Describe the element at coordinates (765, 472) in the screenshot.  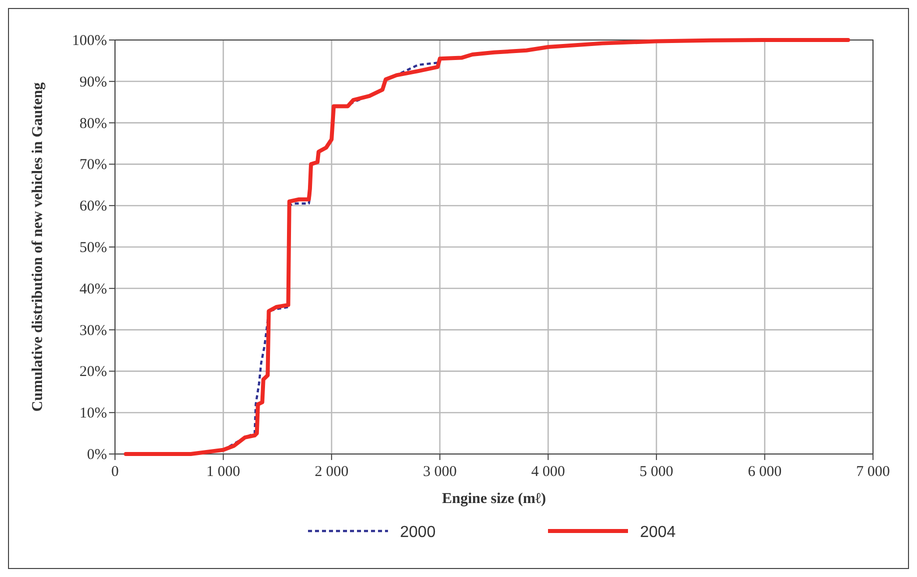
I see `x-tick-label: 6 000` at that location.